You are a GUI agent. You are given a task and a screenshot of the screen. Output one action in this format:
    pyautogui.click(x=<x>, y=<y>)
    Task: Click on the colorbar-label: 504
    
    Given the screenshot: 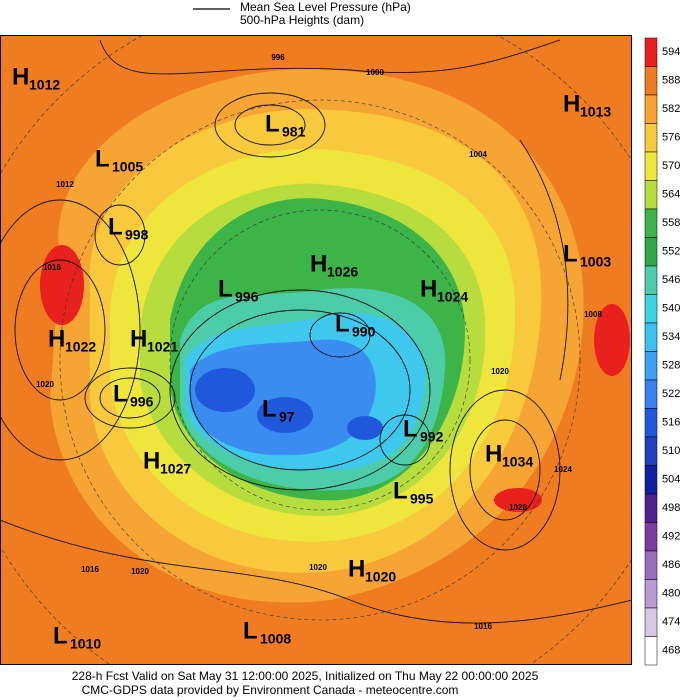 What is the action you would take?
    pyautogui.click(x=671, y=480)
    